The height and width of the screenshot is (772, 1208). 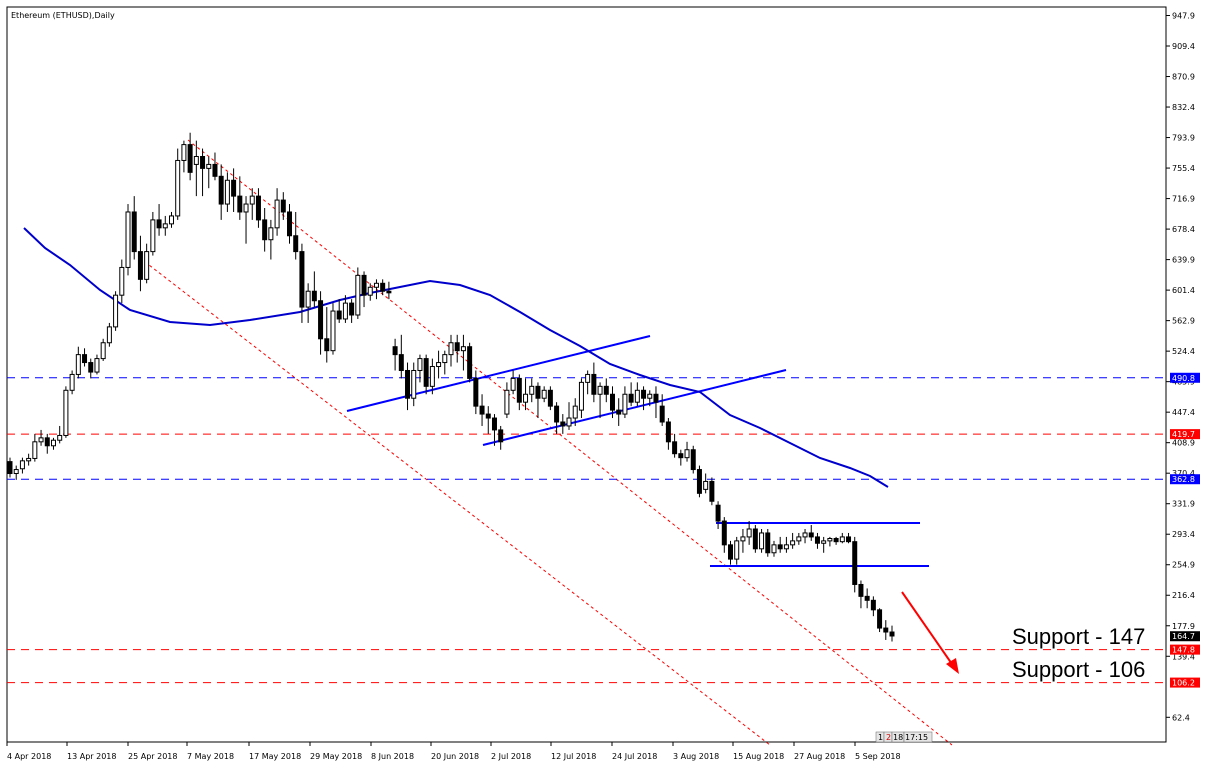 What do you see at coordinates (63, 15) in the screenshot?
I see `chart-title: Ethereum (ETHUSD),Daily` at bounding box center [63, 15].